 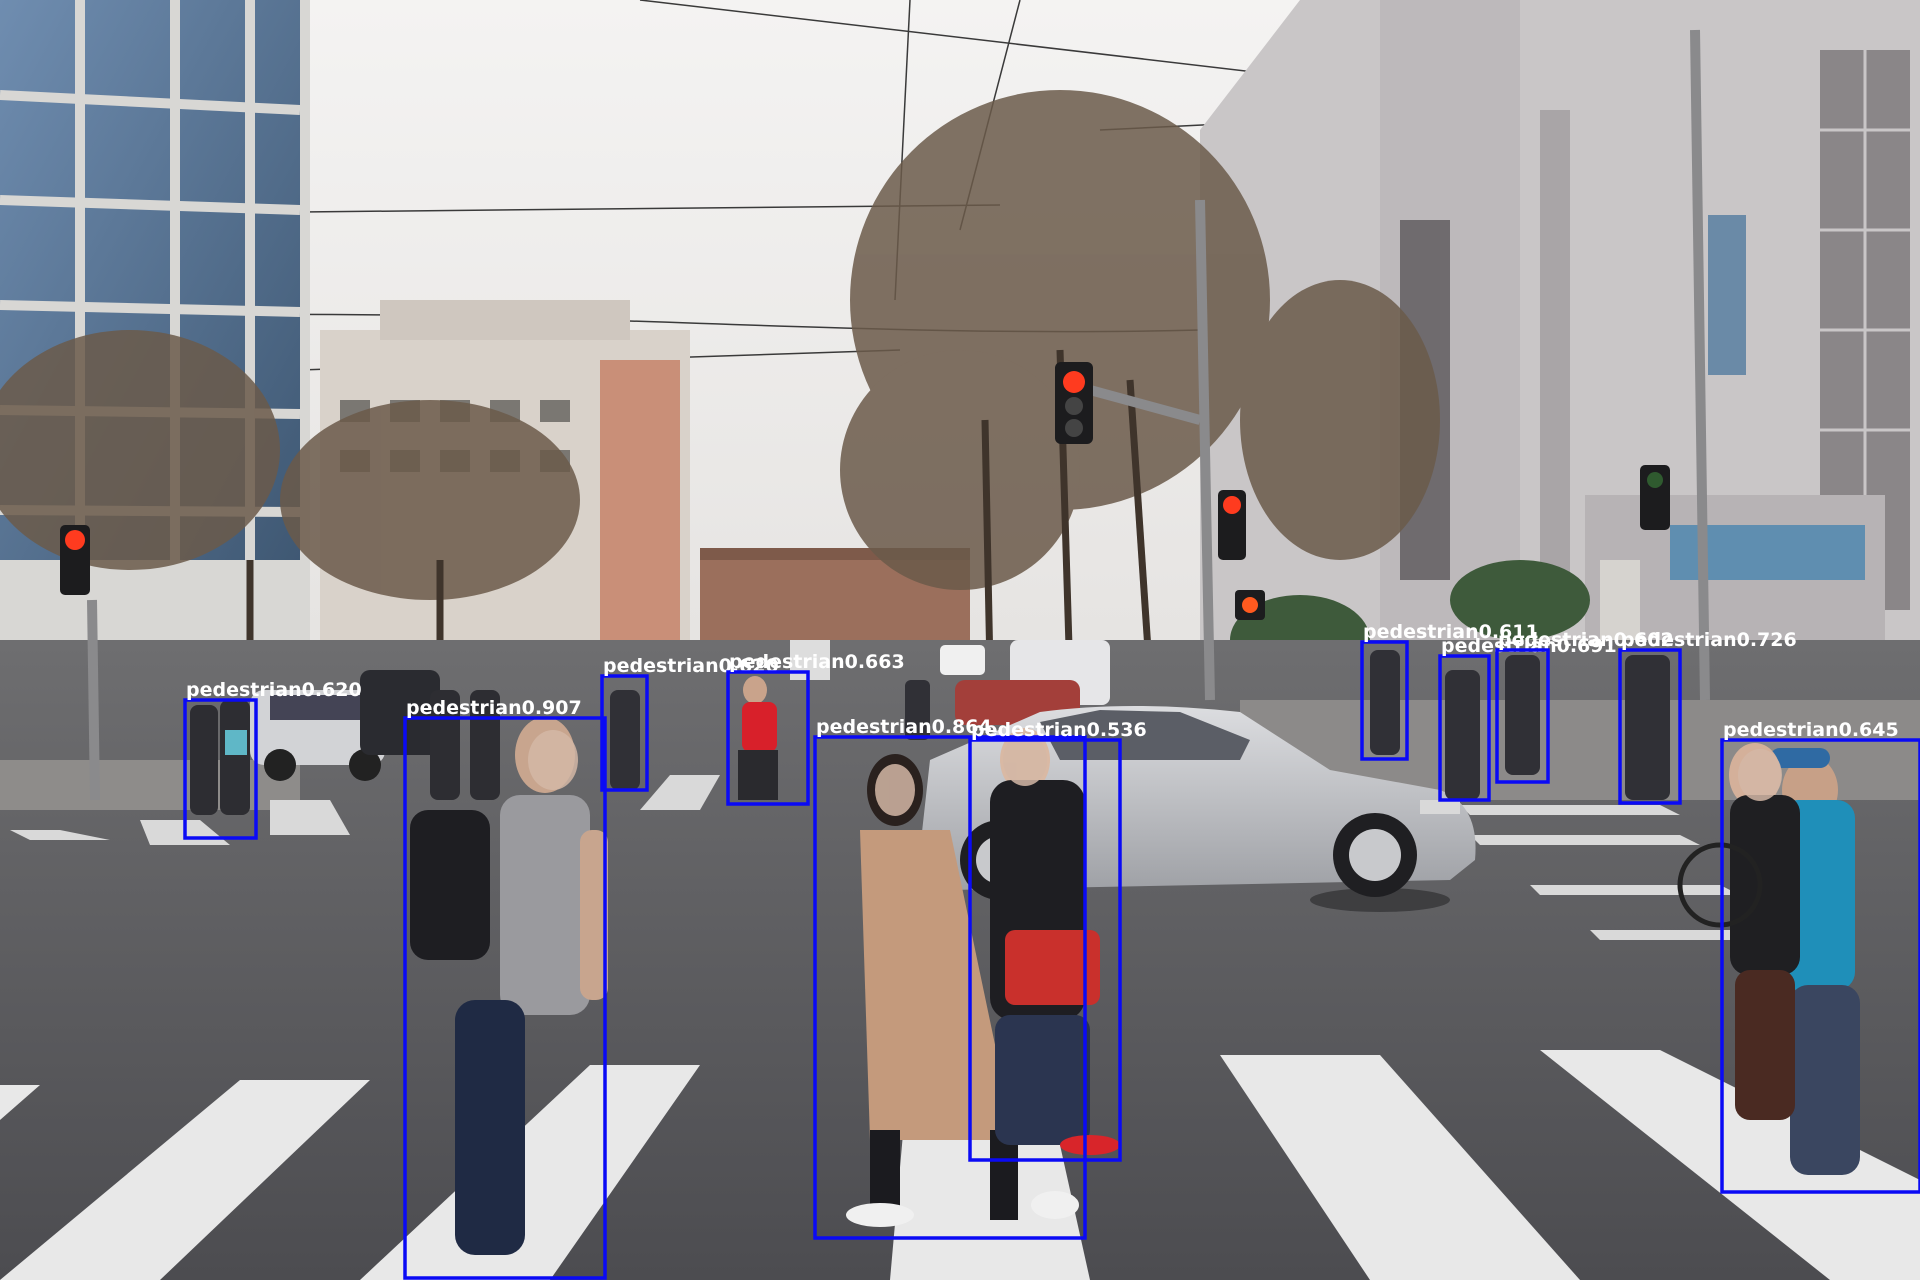 I want to click on pedestrian-group-right, so click(x=1140, y=725).